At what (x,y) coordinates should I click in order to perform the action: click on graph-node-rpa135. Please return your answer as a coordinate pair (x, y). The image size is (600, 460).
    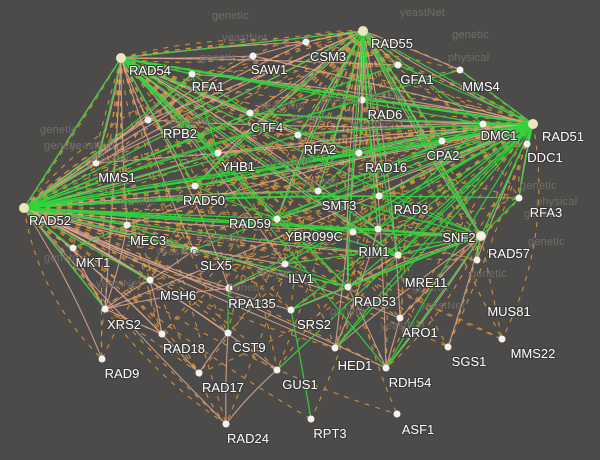
    Looking at the image, I should click on (229, 288).